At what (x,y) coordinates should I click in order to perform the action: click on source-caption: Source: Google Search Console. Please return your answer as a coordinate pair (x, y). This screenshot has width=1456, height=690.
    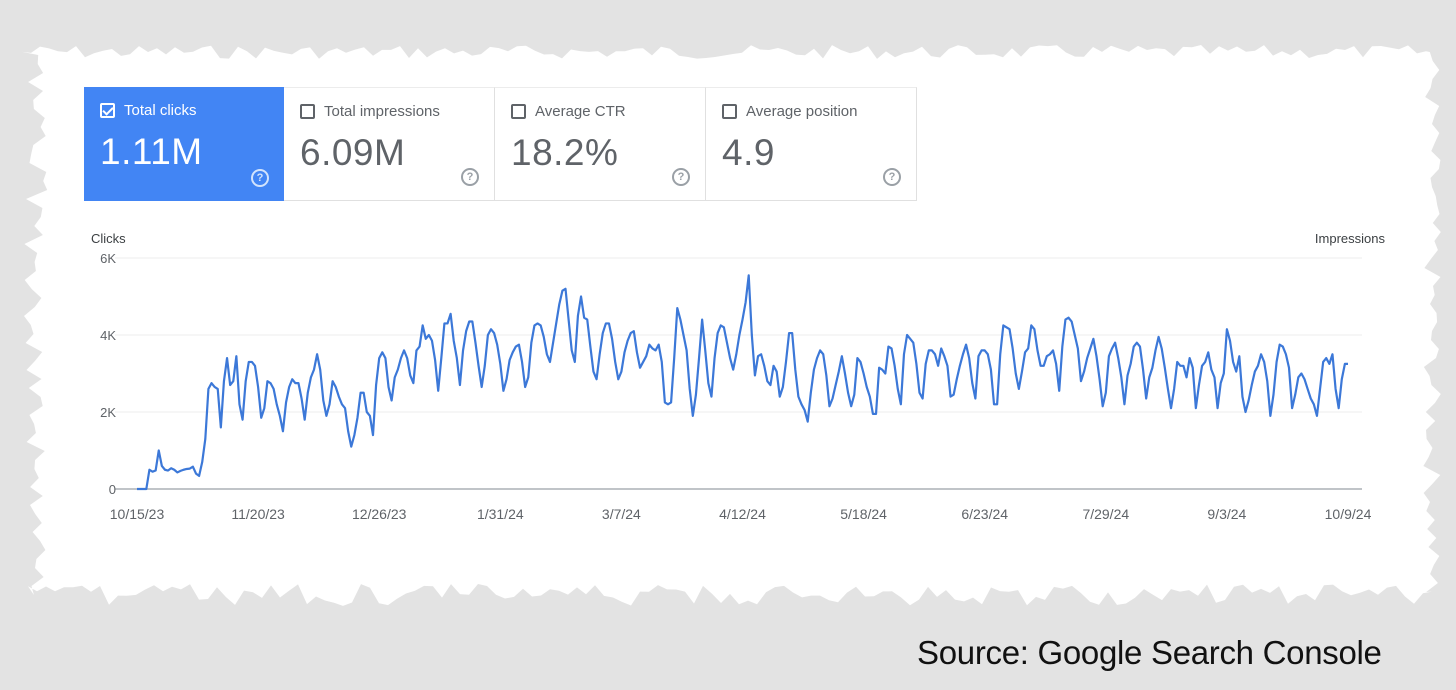
    Looking at the image, I should click on (1149, 653).